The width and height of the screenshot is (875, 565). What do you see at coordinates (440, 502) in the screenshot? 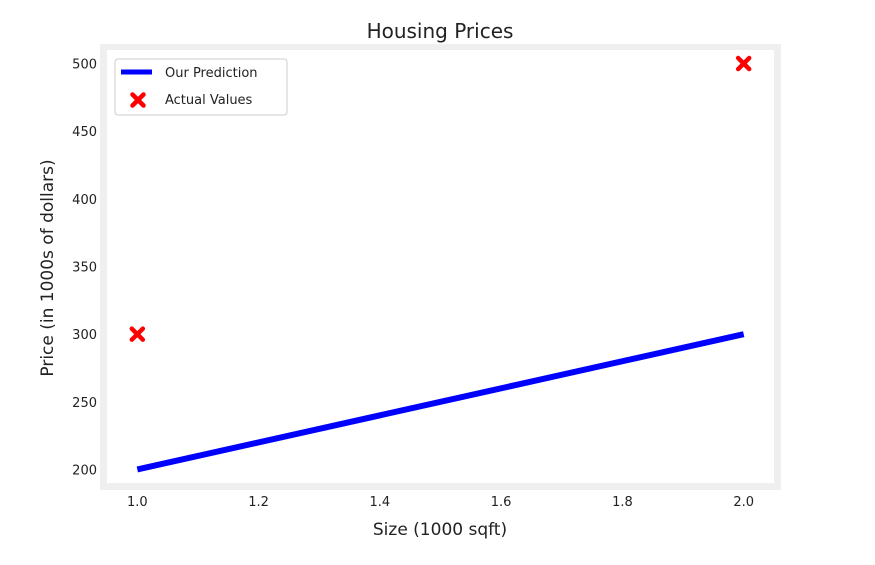
I see `x-axis-ticks: 1.0 1.2 1.4 1.6 1.8 2.0` at bounding box center [440, 502].